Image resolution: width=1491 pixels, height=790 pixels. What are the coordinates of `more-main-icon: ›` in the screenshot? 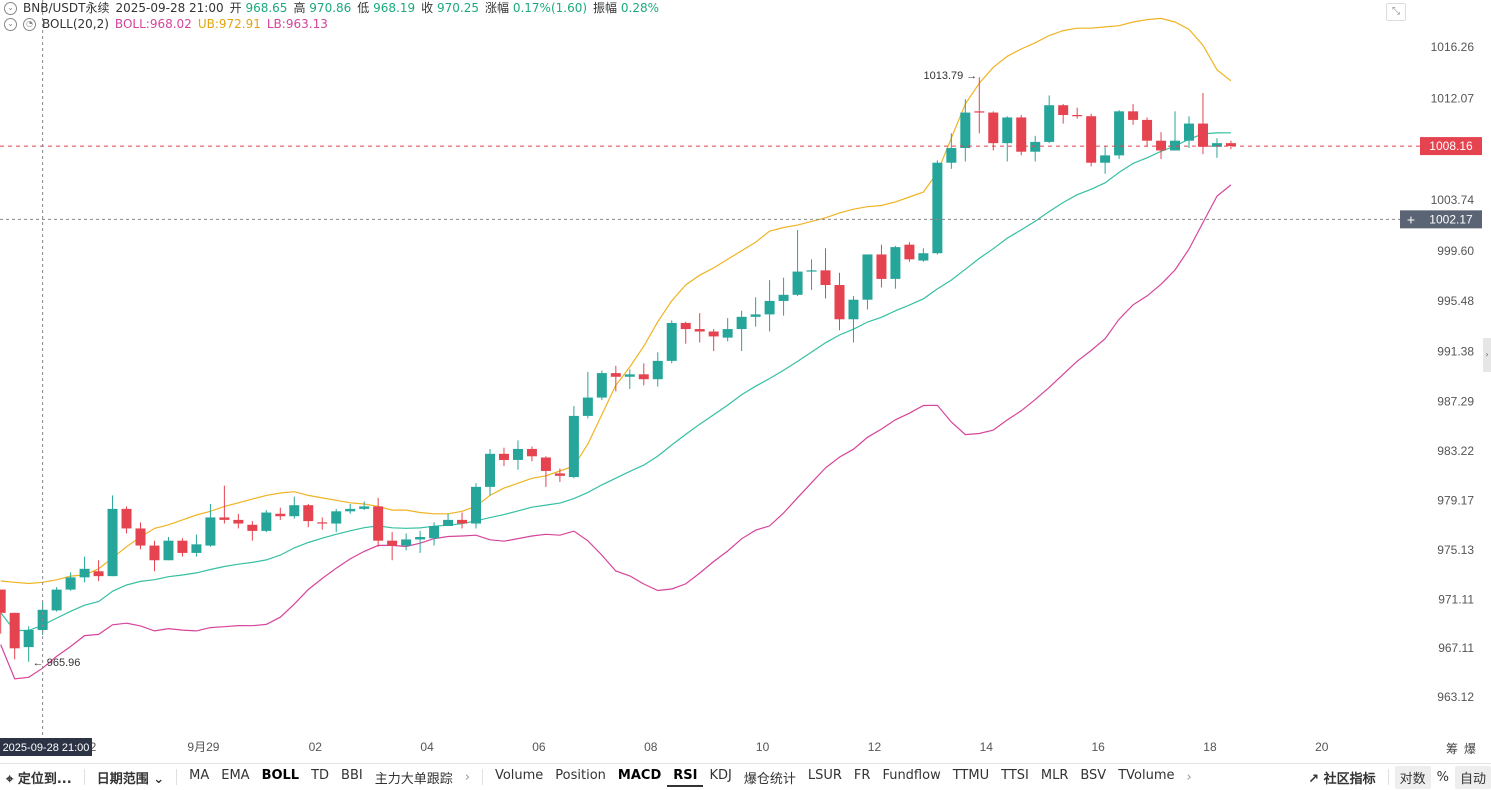 It's located at (467, 777).